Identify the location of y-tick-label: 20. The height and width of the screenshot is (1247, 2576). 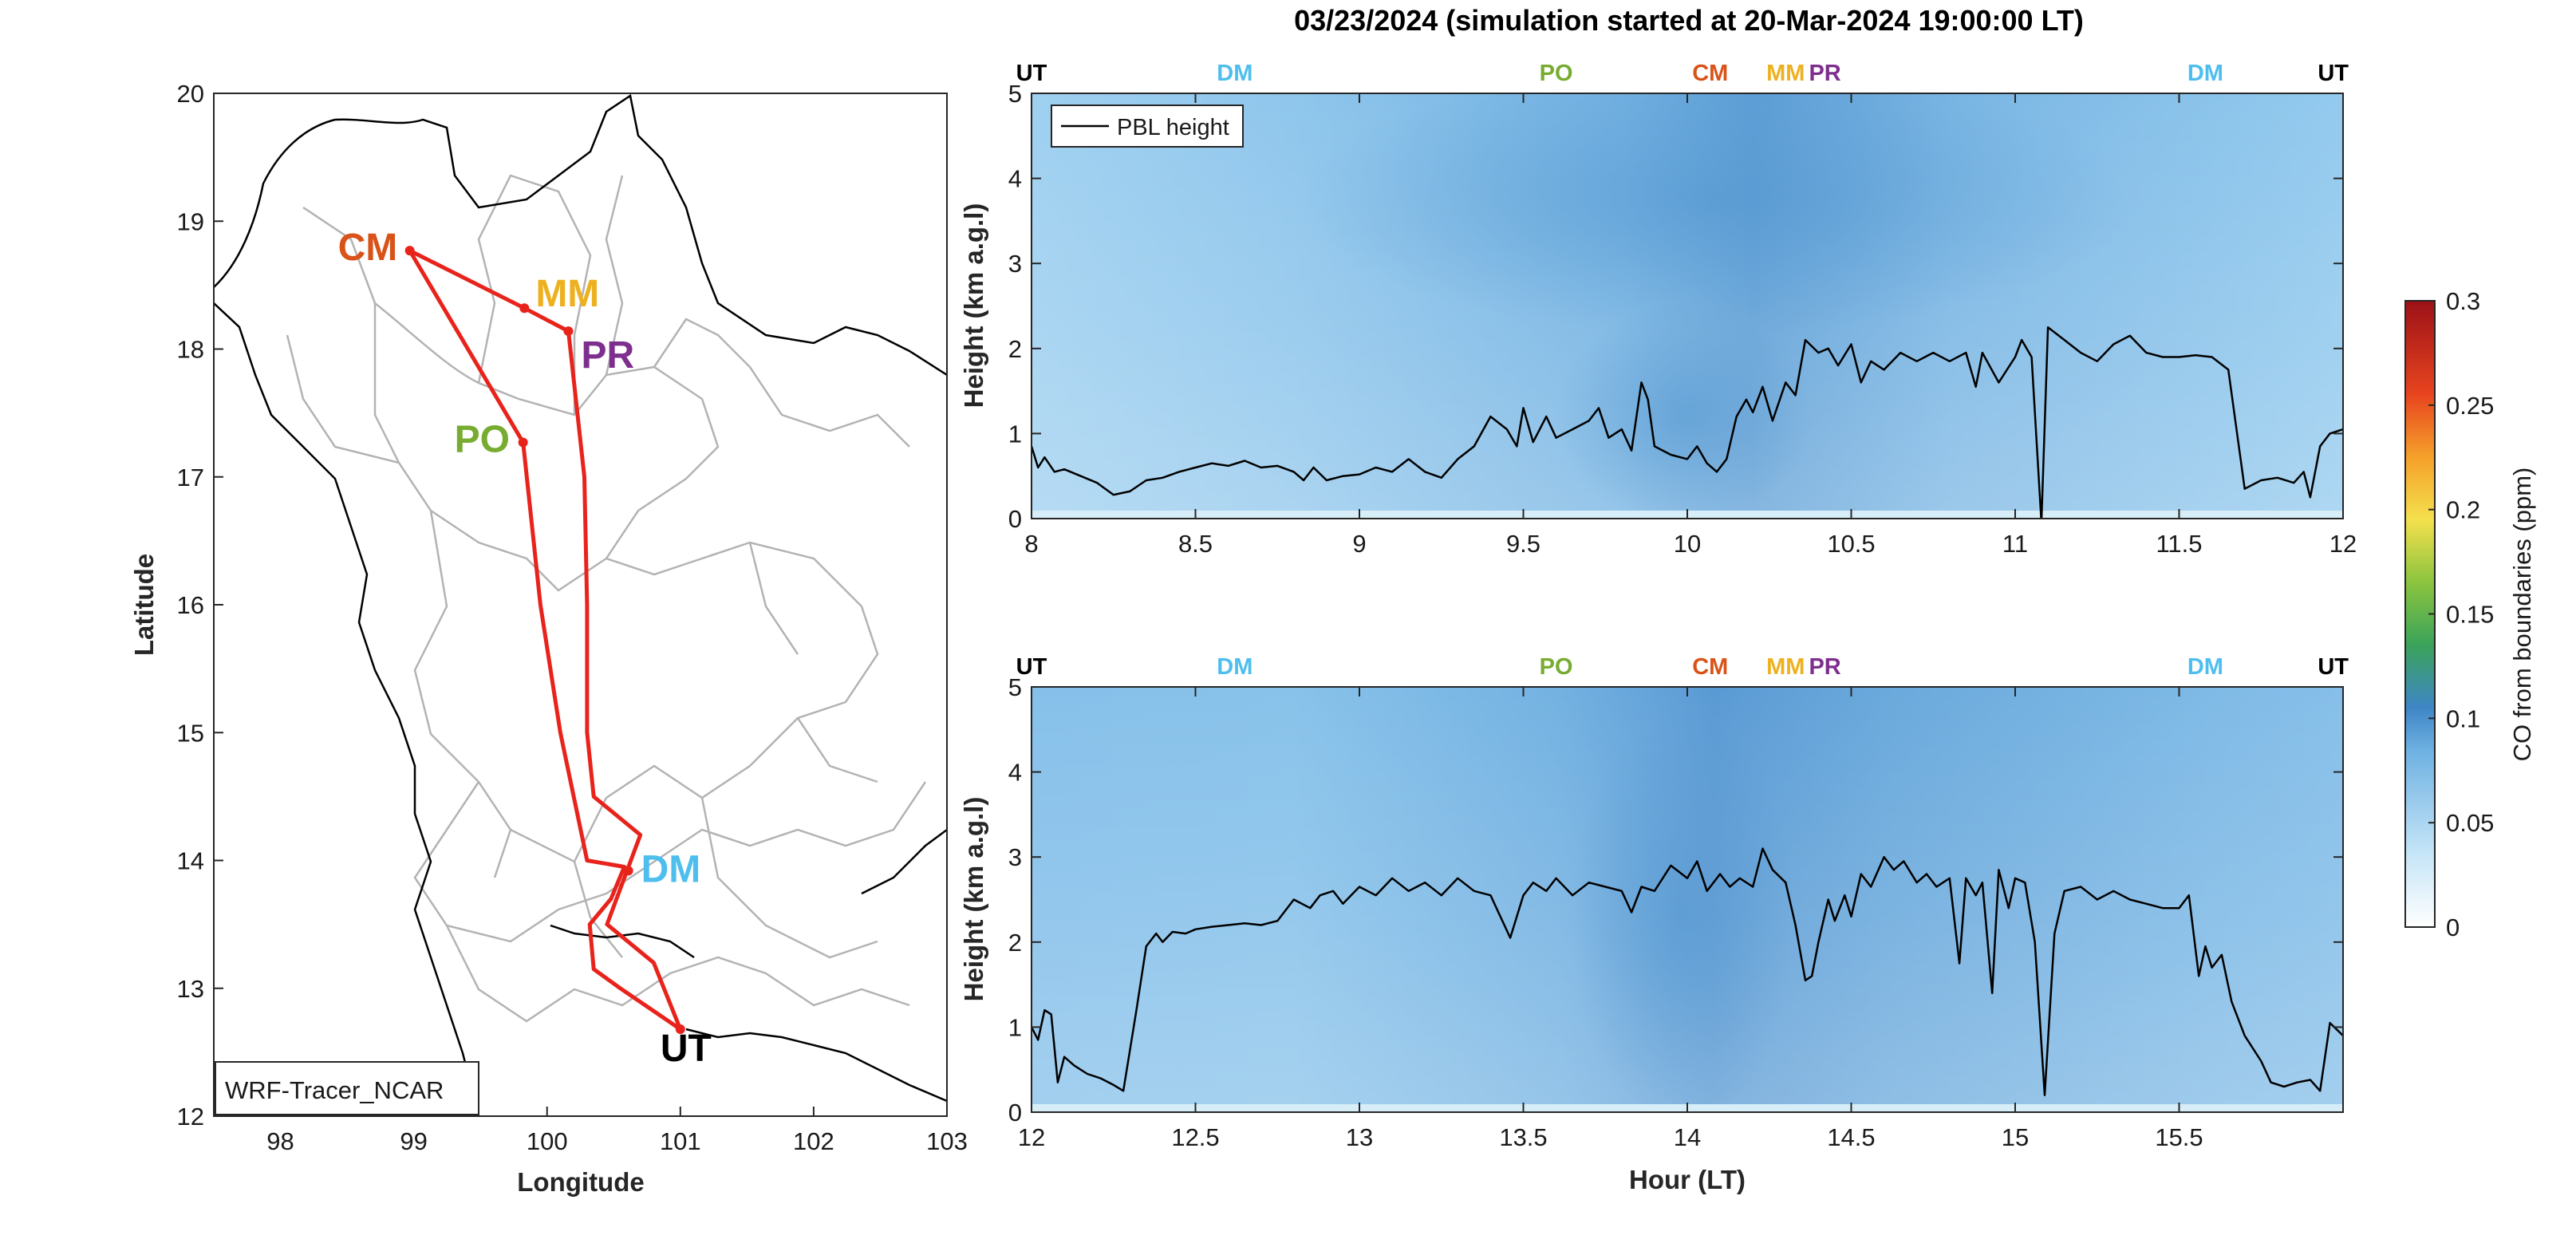
(191, 94).